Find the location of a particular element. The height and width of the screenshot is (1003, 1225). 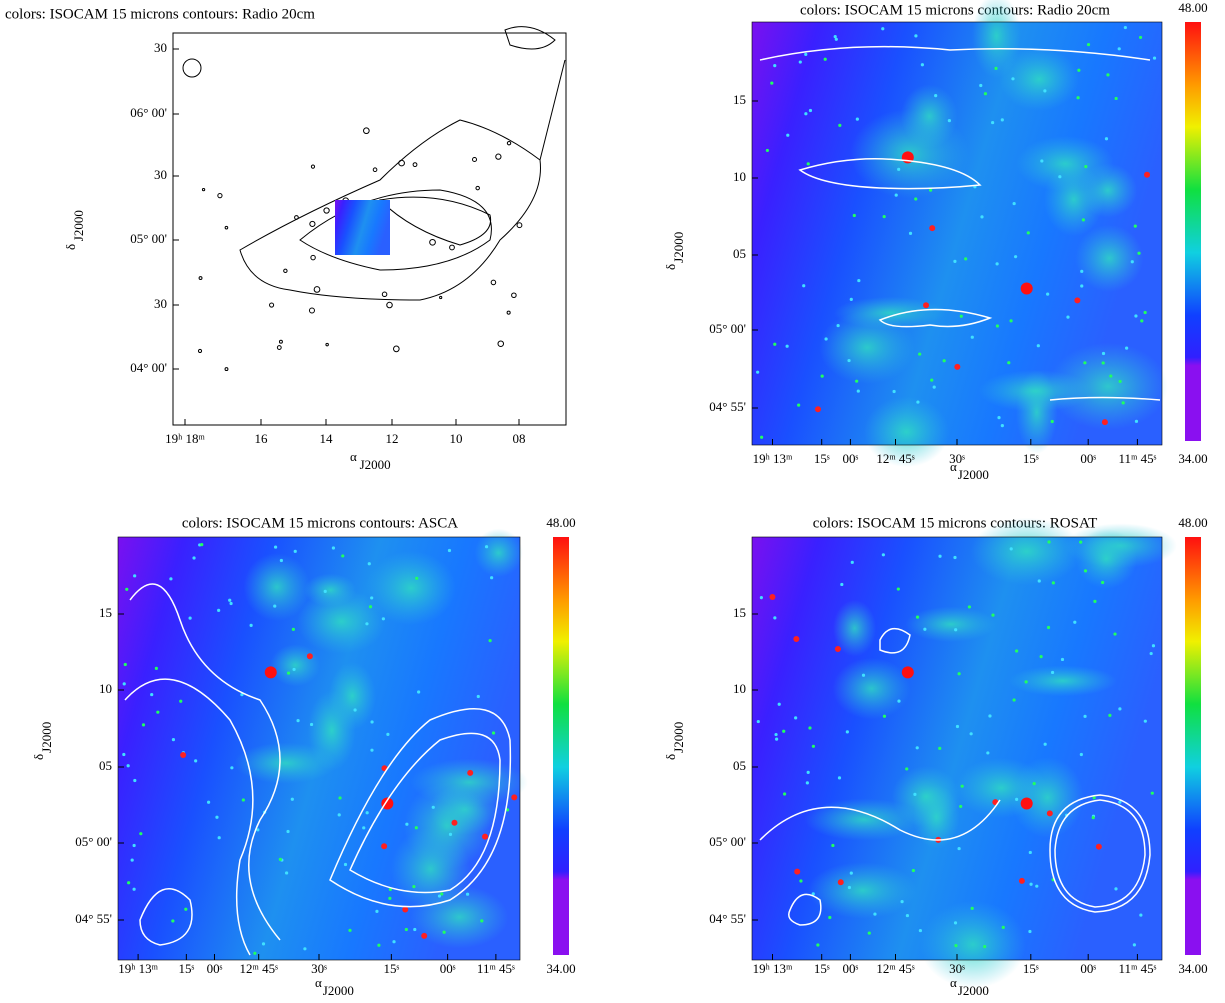

x-tick-label: 30ˢ is located at coordinates (319, 968).